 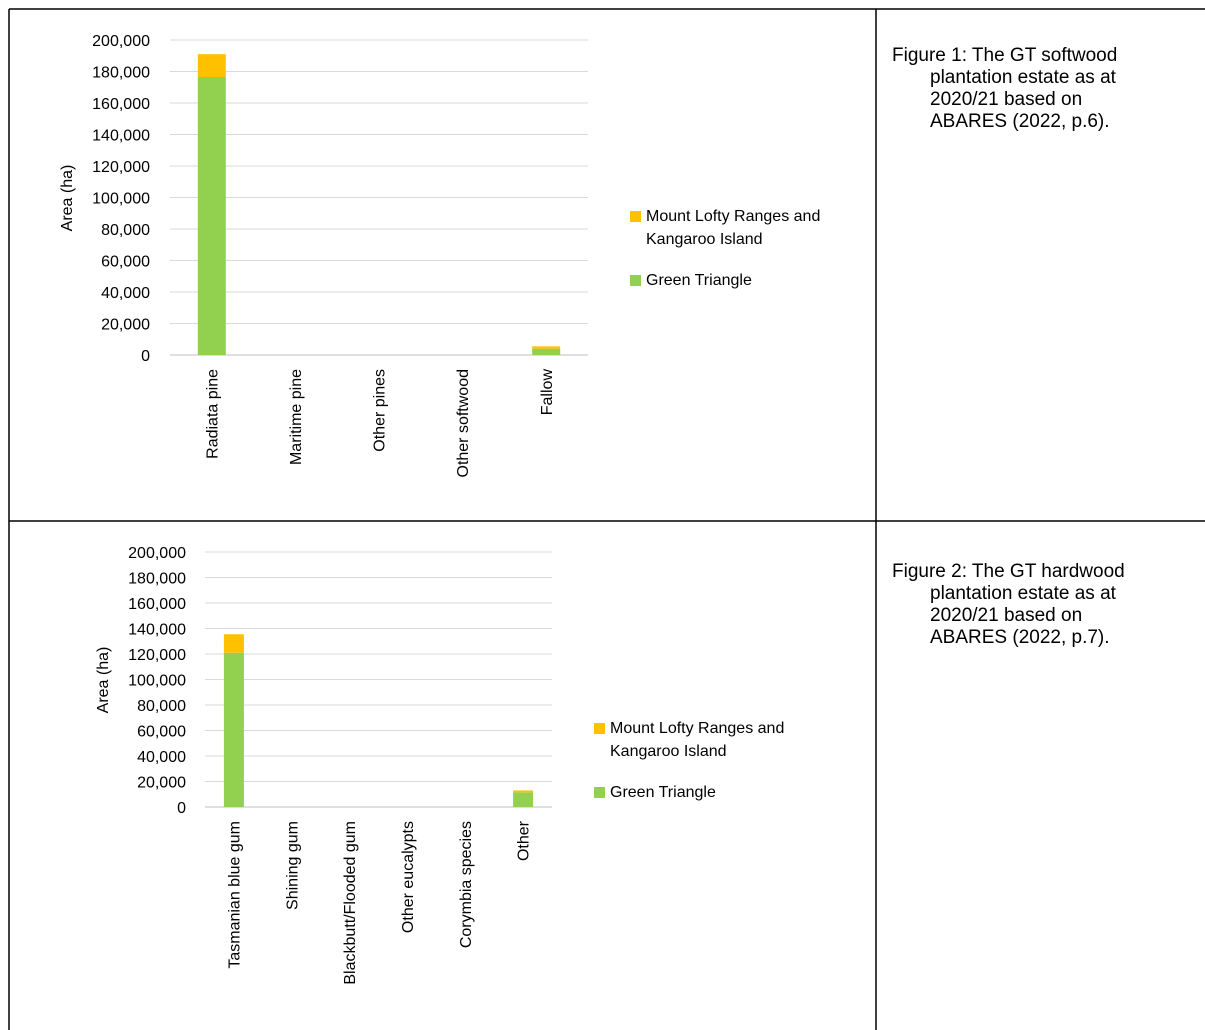 I want to click on x-tick-label: Blackbutt/Flooded gum, so click(x=350, y=903).